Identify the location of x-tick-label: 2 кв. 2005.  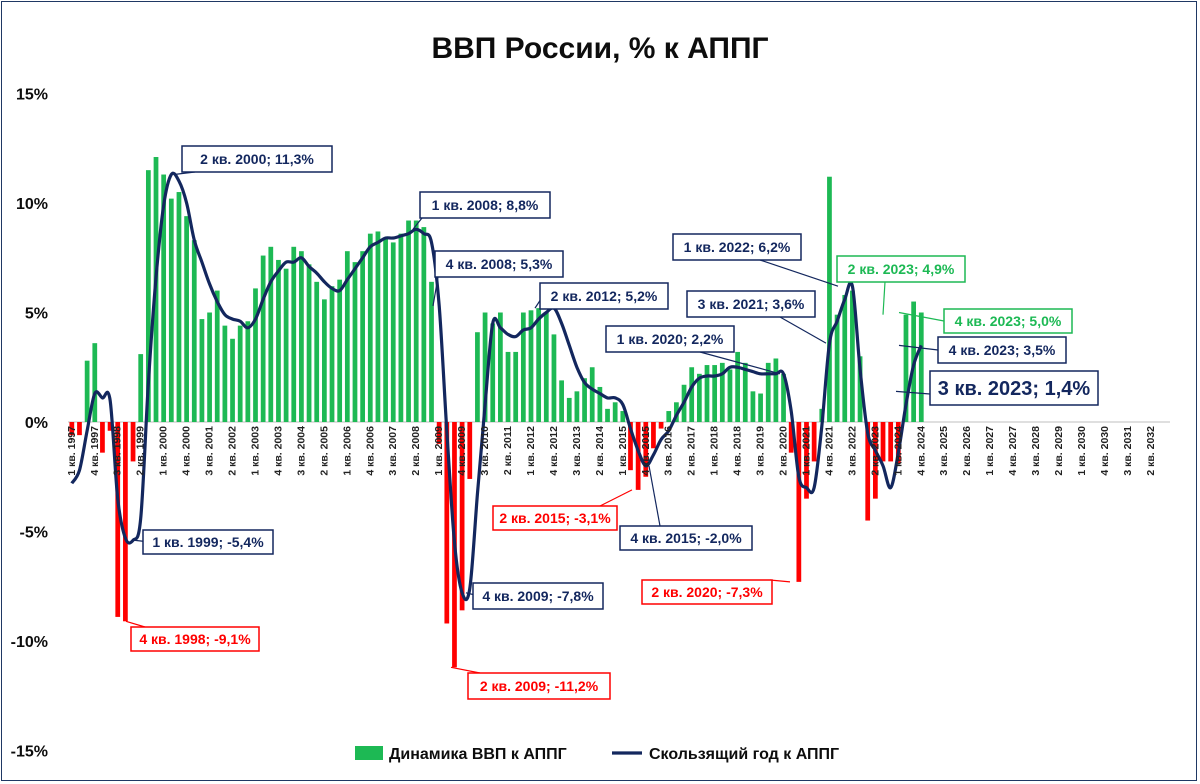
(324, 451).